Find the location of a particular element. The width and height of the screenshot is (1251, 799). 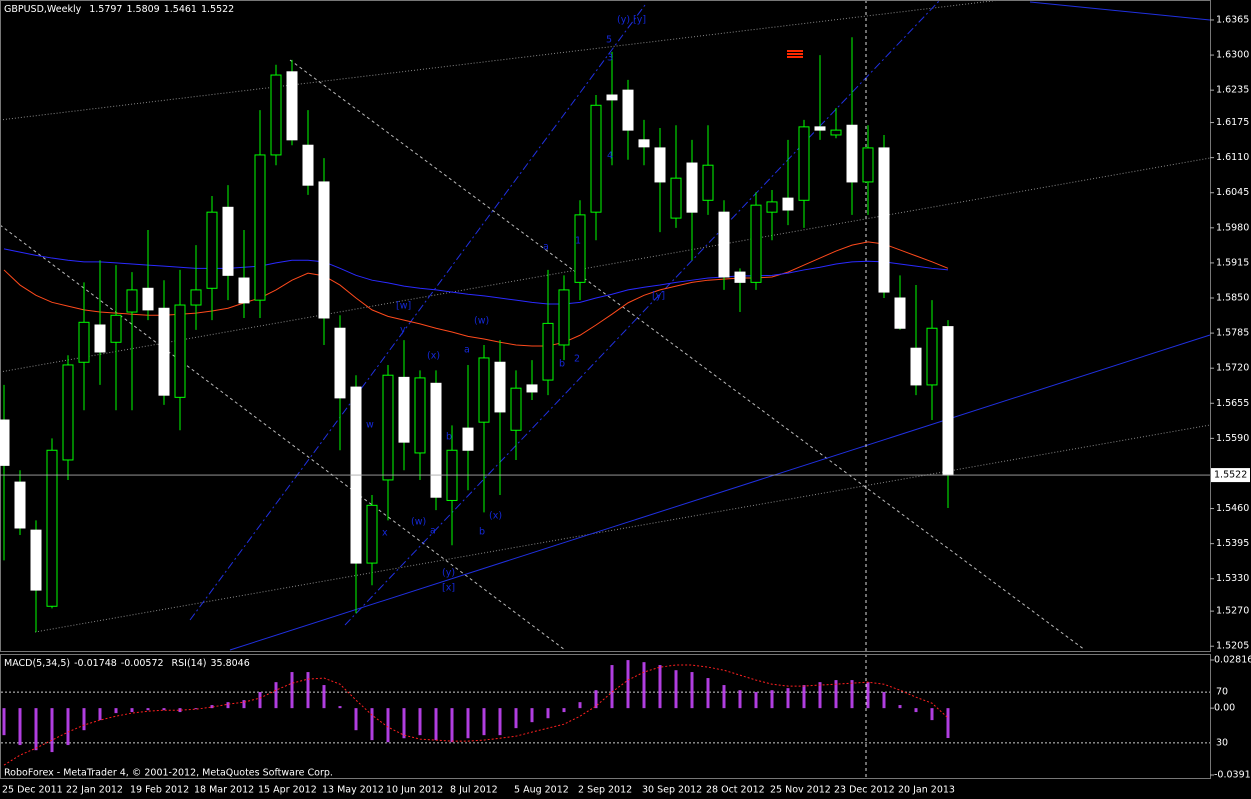

y-tick-label: 0.00 is located at coordinates (1224, 708).